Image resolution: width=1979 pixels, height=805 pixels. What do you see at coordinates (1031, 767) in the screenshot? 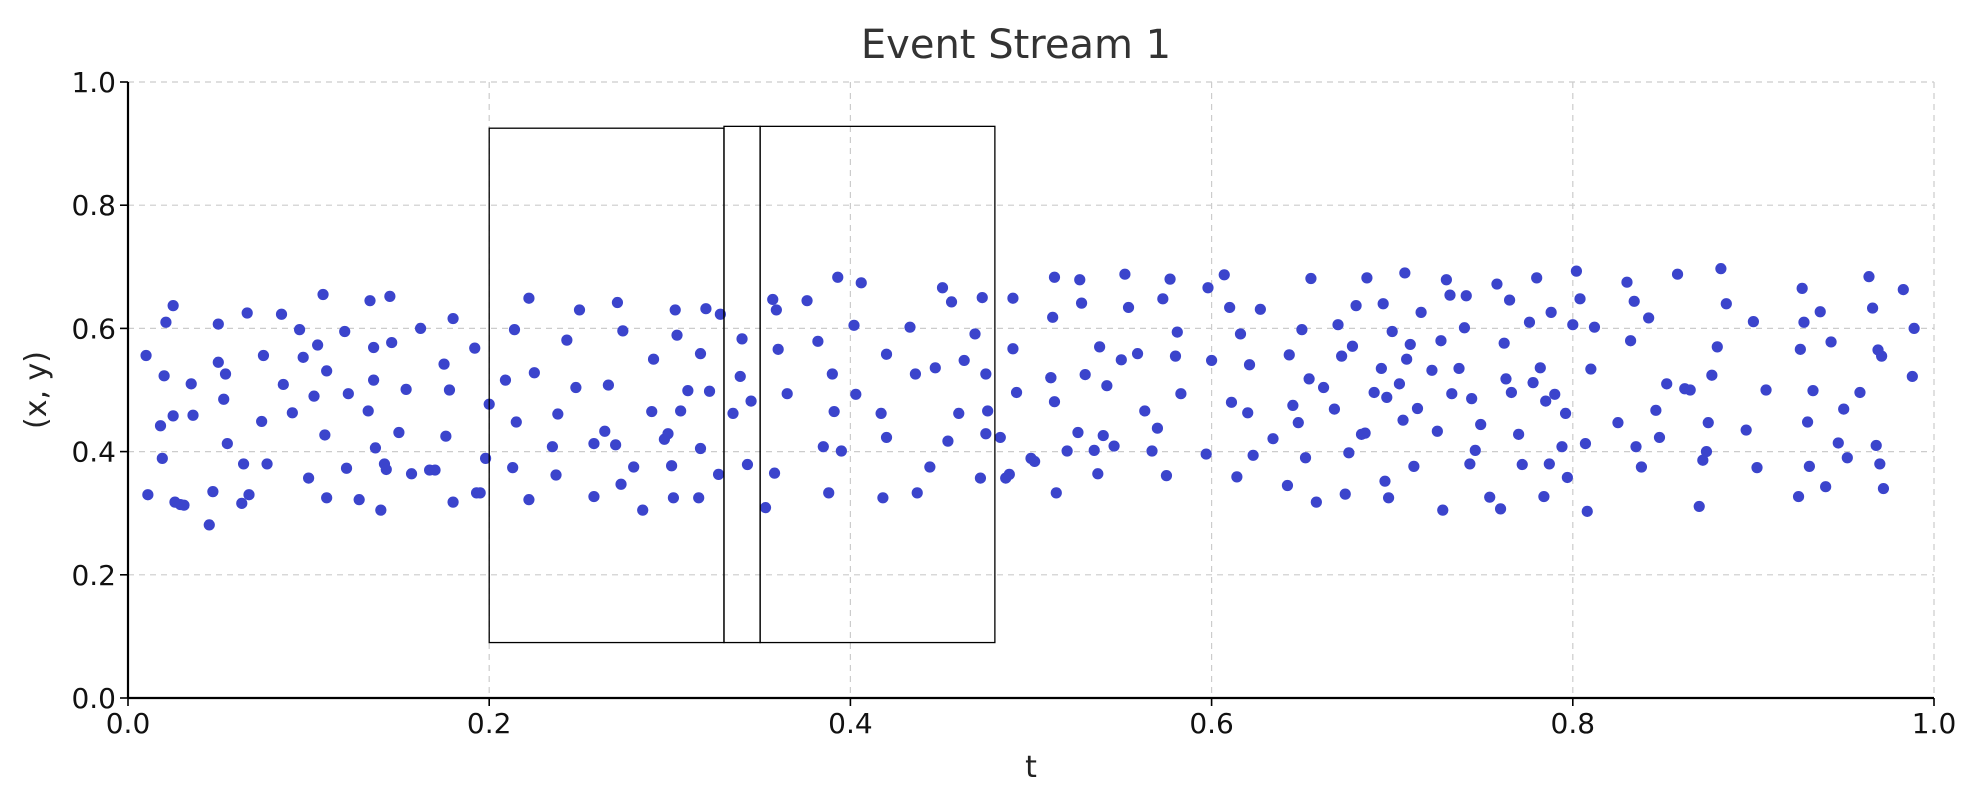
I see `x-axis-label: t` at bounding box center [1031, 767].